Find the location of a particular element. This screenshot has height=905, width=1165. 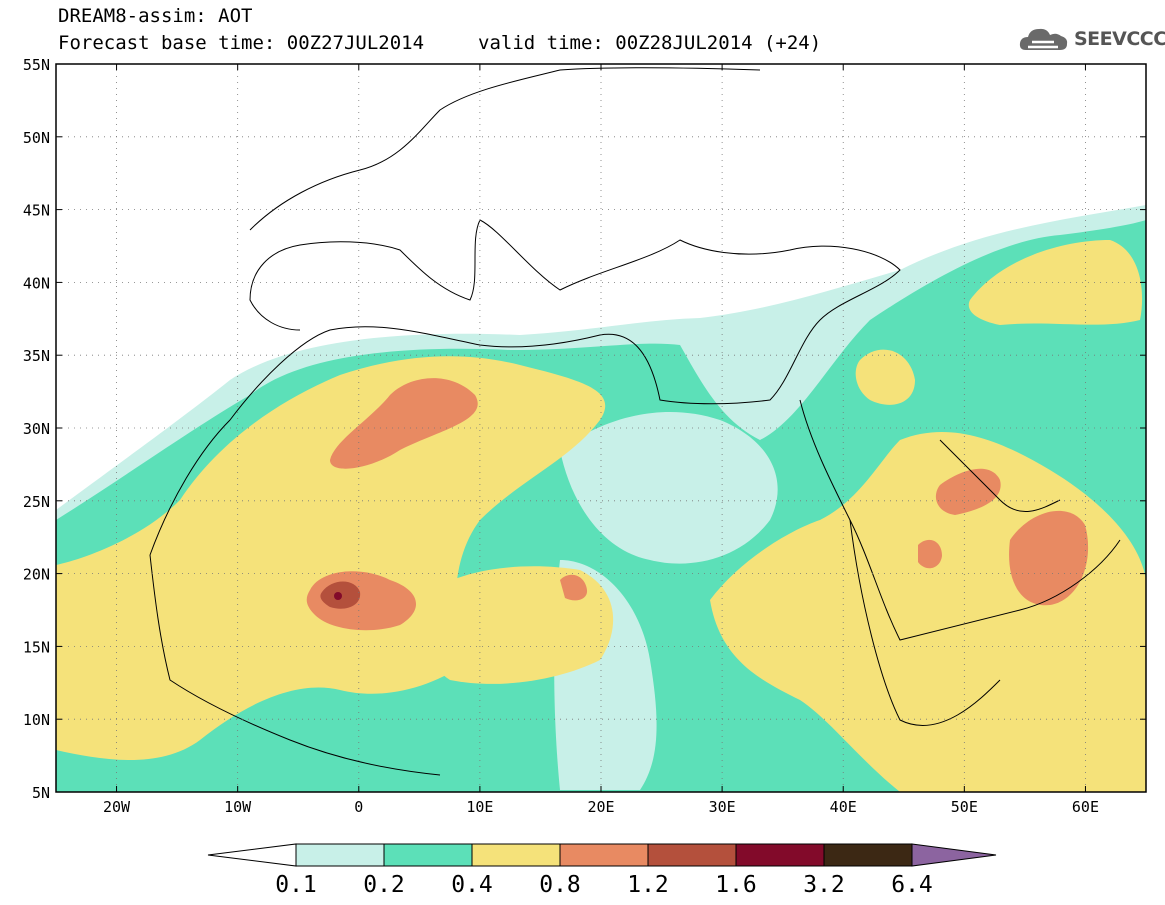

seevccc-logo: SEEVCCC is located at coordinates (1091, 39).